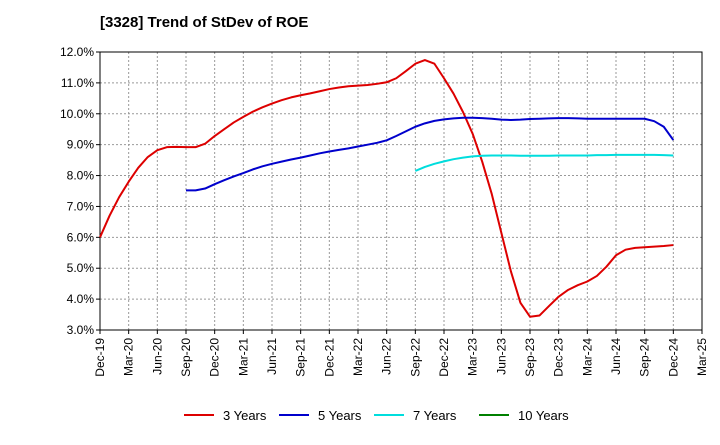 This screenshot has height=445, width=720. I want to click on y-tick-label: 10.0%, so click(77, 114).